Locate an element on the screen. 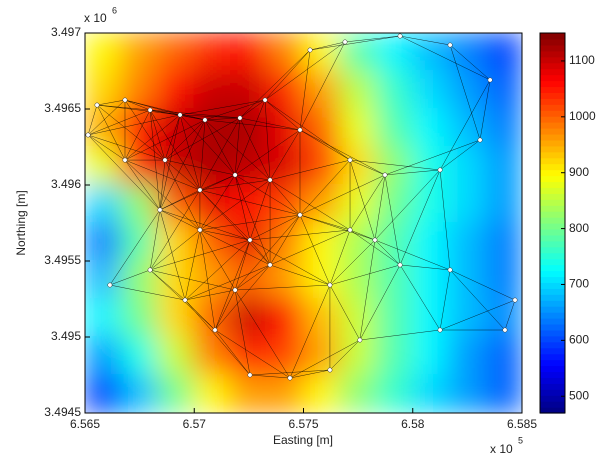  y-tick-label: 3.496 is located at coordinates (66, 184).